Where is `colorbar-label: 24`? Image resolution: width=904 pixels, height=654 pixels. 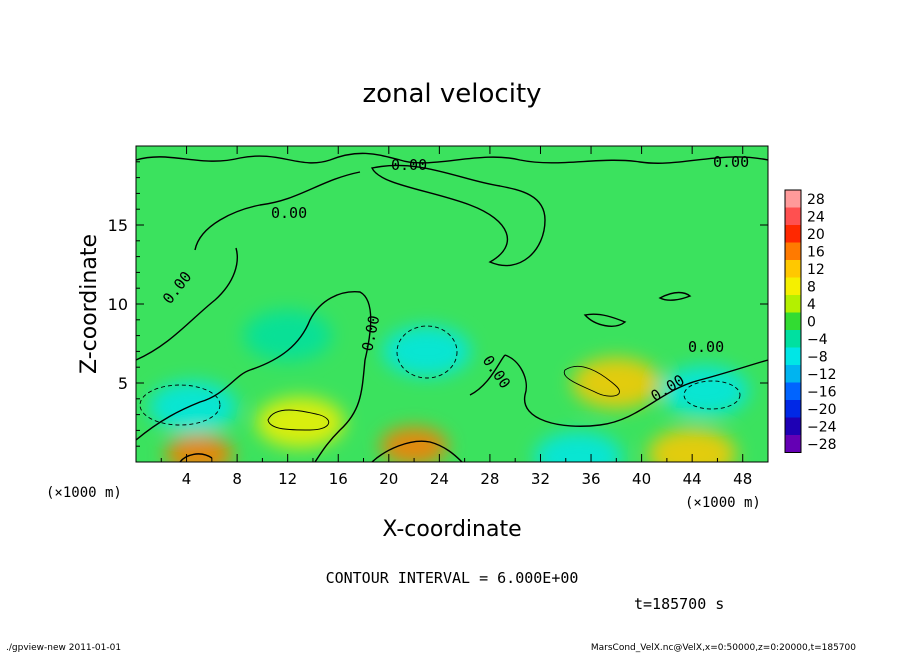 colorbar-label: 24 is located at coordinates (816, 217).